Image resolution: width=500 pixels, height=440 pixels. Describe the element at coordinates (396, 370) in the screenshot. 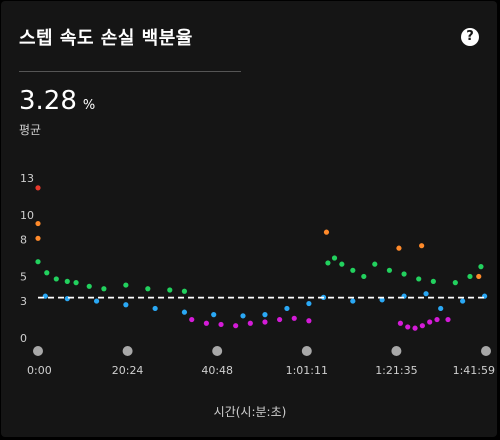

I see `x-tick-label: 1:21:35` at that location.